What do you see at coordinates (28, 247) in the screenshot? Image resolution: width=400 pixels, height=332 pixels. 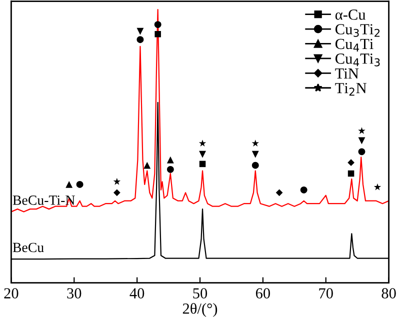 I see `series-label: BeCu` at bounding box center [28, 247].